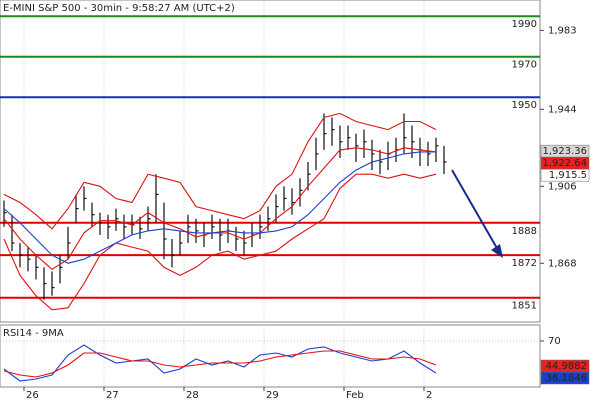 The image size is (590, 400). I want to click on y-tick-label: 1,983, so click(562, 30).